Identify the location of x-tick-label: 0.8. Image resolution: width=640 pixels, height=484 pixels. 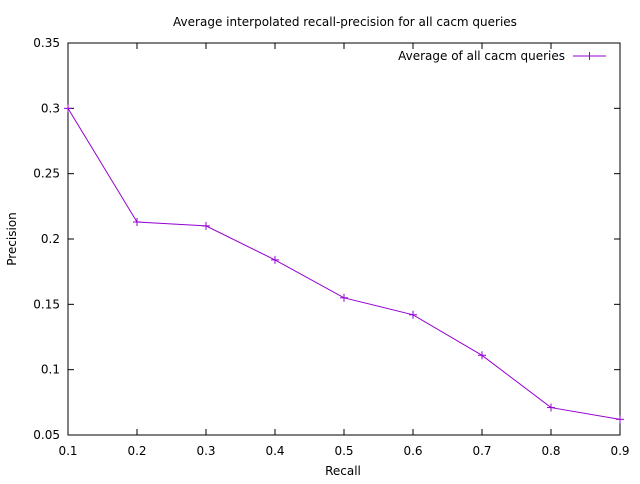
(550, 451).